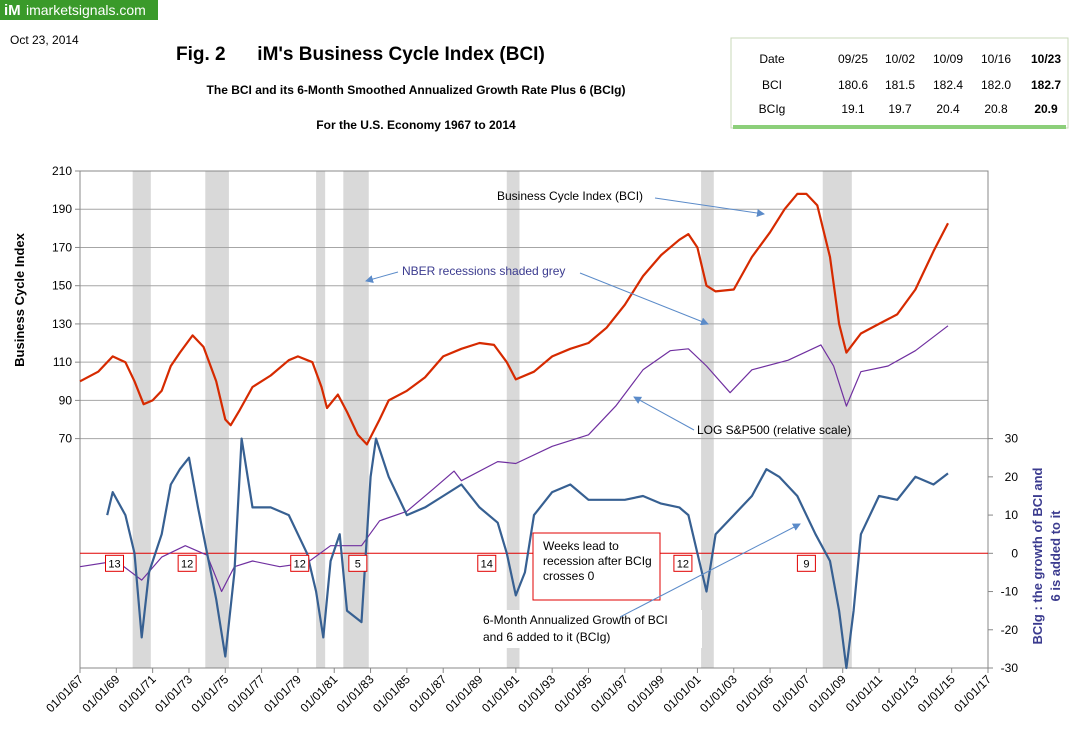 This screenshot has width=1079, height=756. What do you see at coordinates (948, 85) in the screenshot?
I see `table-cell: 182.4` at bounding box center [948, 85].